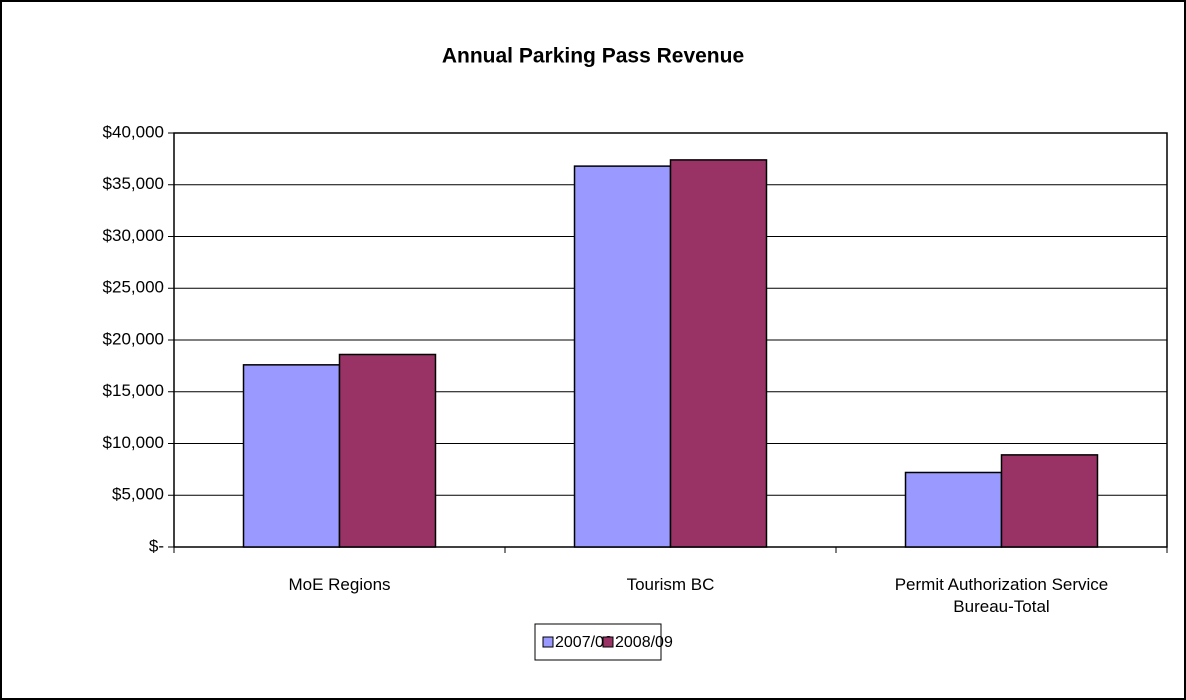 Image resolution: width=1186 pixels, height=700 pixels. What do you see at coordinates (133, 287) in the screenshot?
I see `y-tick-label: $25,000` at bounding box center [133, 287].